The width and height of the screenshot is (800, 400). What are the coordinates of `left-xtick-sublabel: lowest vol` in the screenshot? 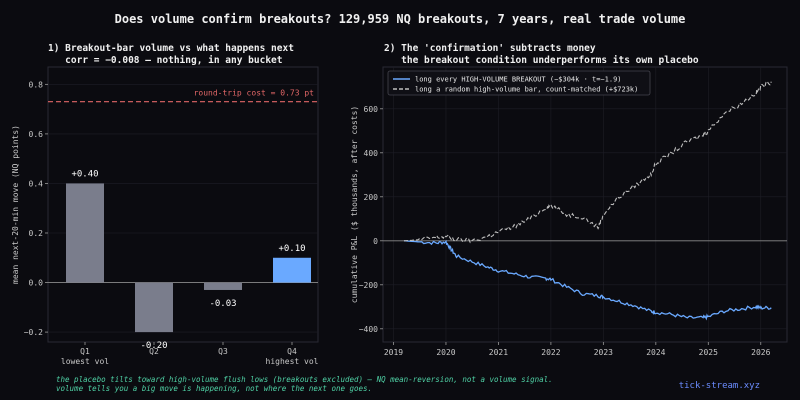 It's located at (85, 361).